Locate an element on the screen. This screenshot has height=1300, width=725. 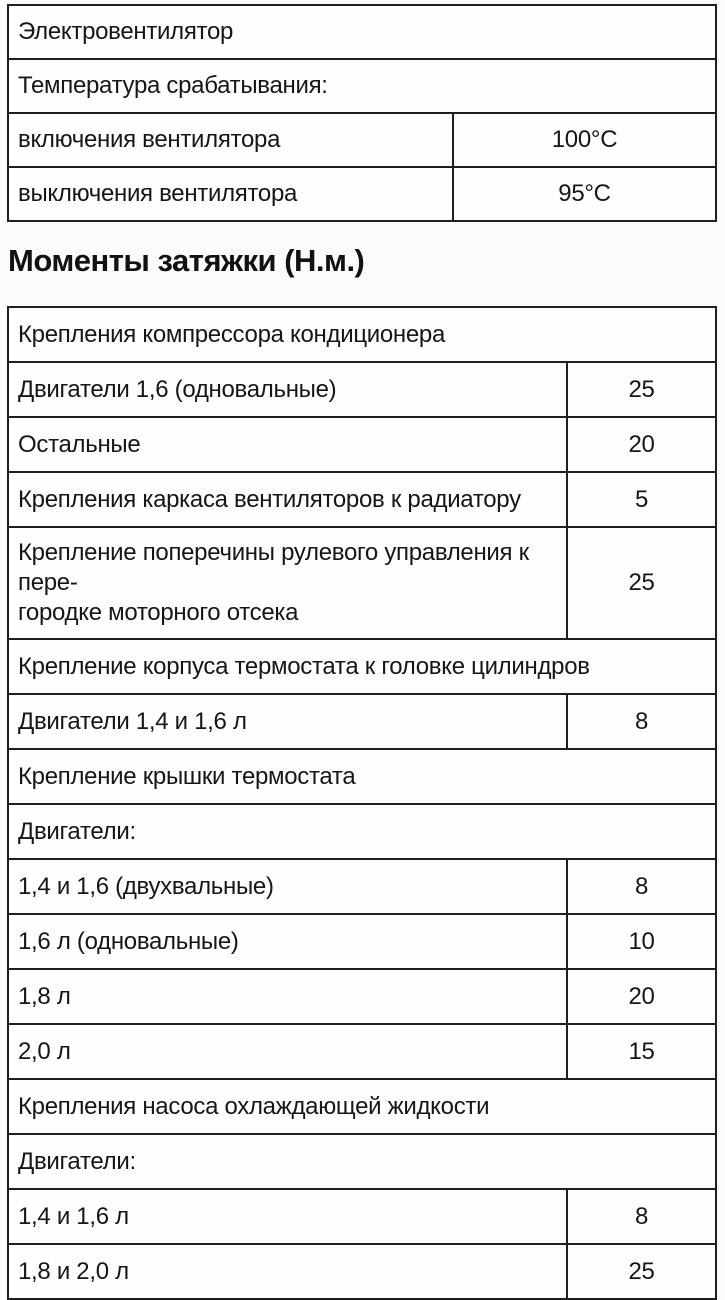
row-label: 1,6 л (одновальные) is located at coordinates (128, 941).